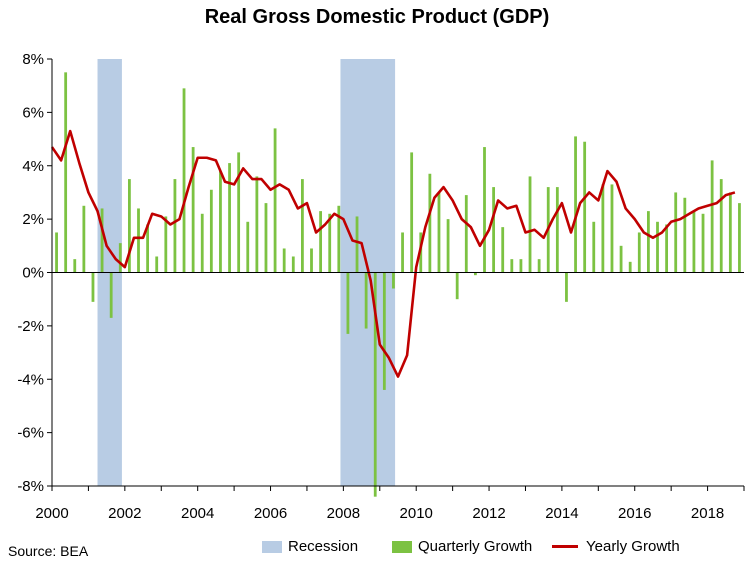 The image size is (754, 568). What do you see at coordinates (270, 513) in the screenshot?
I see `x-tick-label: 2006` at bounding box center [270, 513].